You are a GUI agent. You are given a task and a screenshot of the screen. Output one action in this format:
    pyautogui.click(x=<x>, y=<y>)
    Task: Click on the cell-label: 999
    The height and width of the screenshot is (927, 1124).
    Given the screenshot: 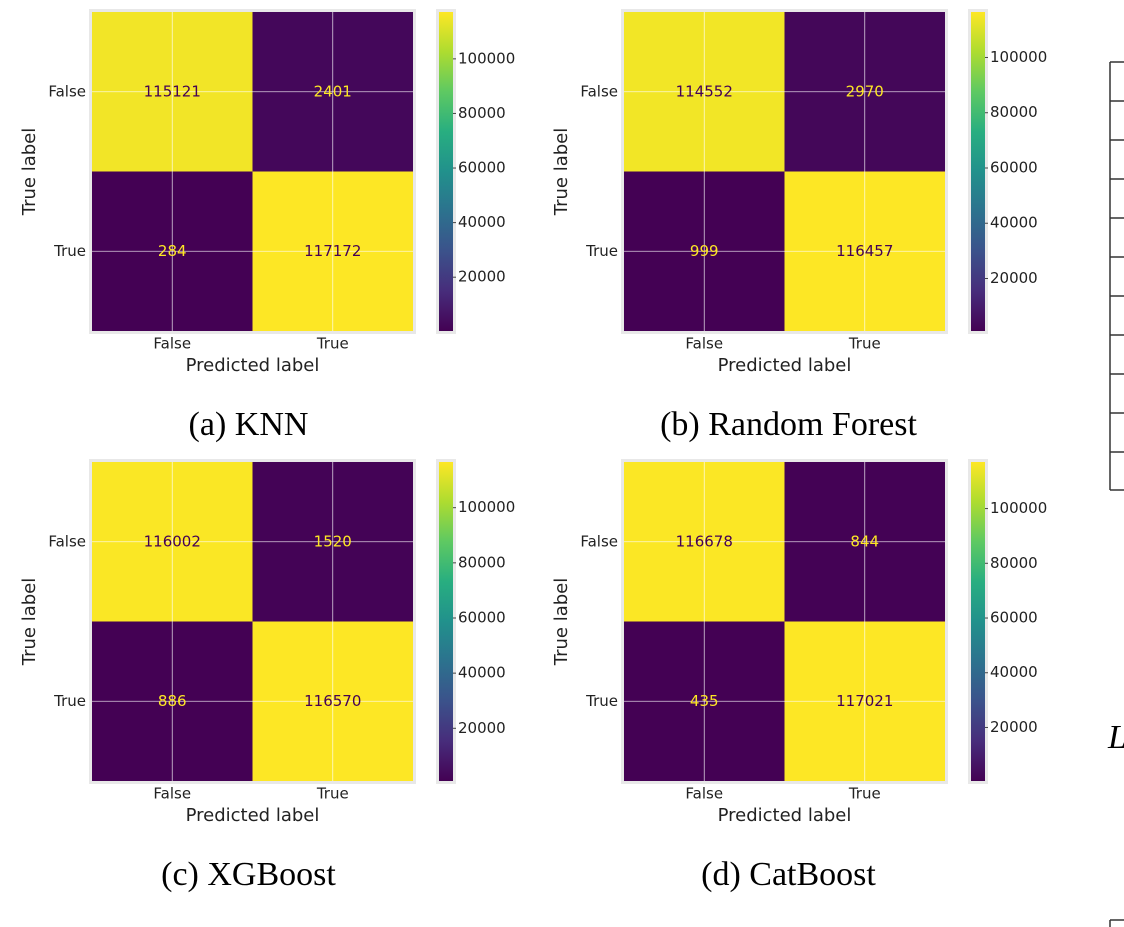 What is the action you would take?
    pyautogui.click(x=704, y=251)
    